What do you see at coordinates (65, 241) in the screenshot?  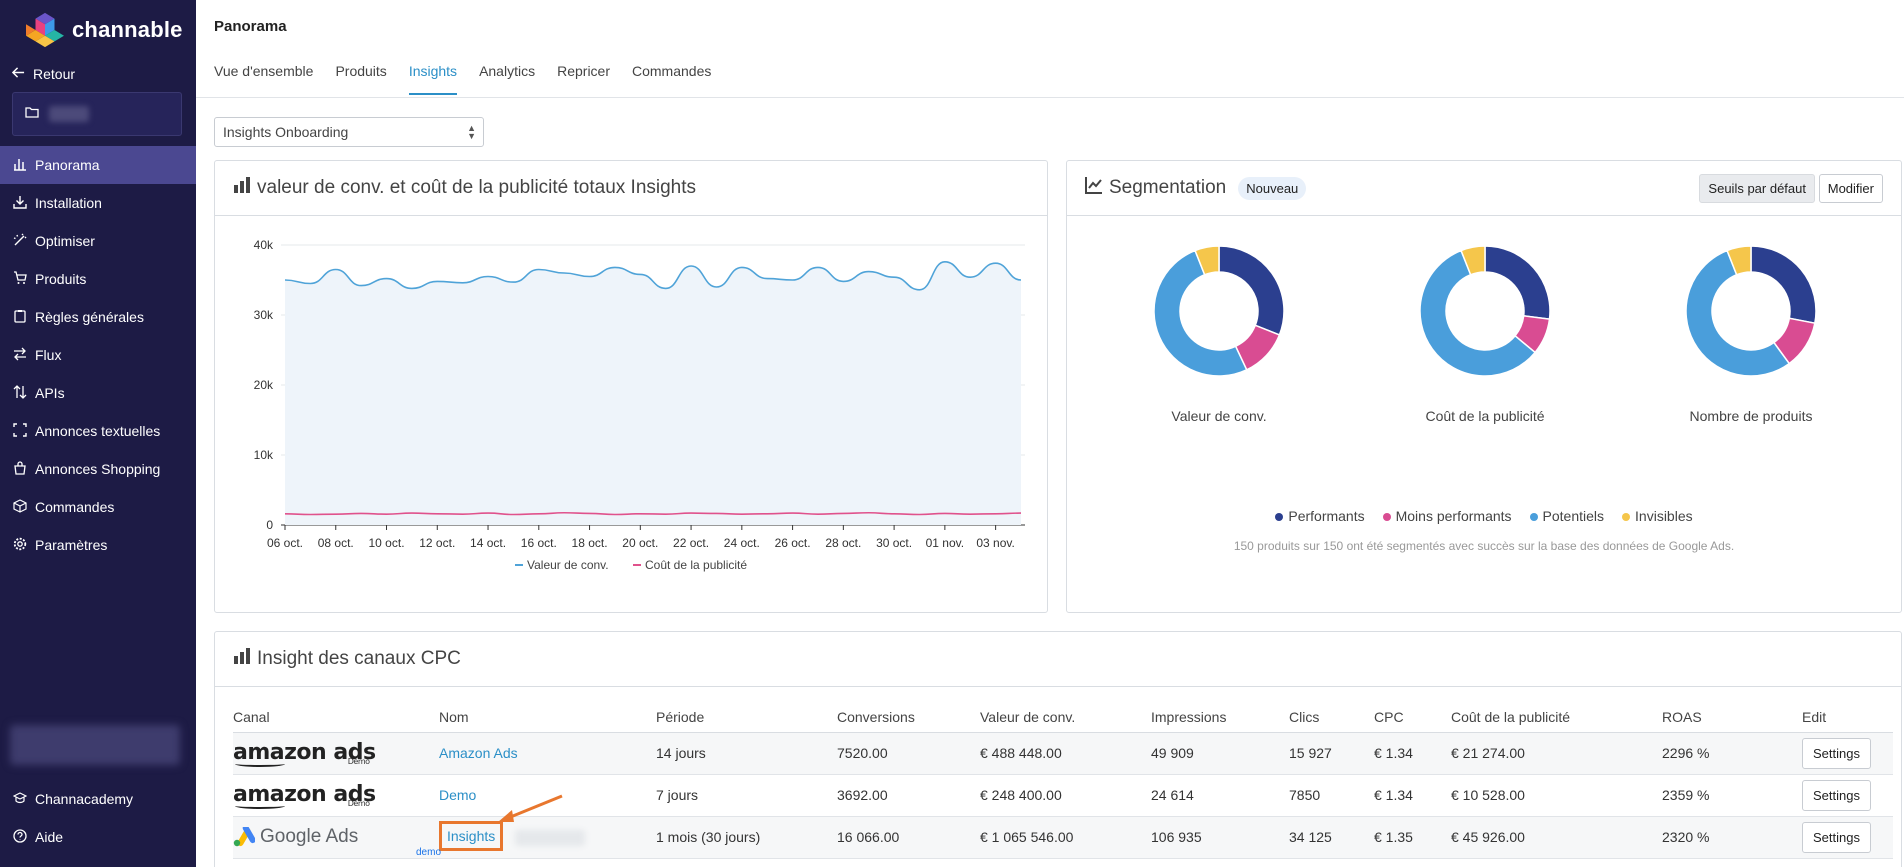 I see `sidebar-item-label: Optimiser` at bounding box center [65, 241].